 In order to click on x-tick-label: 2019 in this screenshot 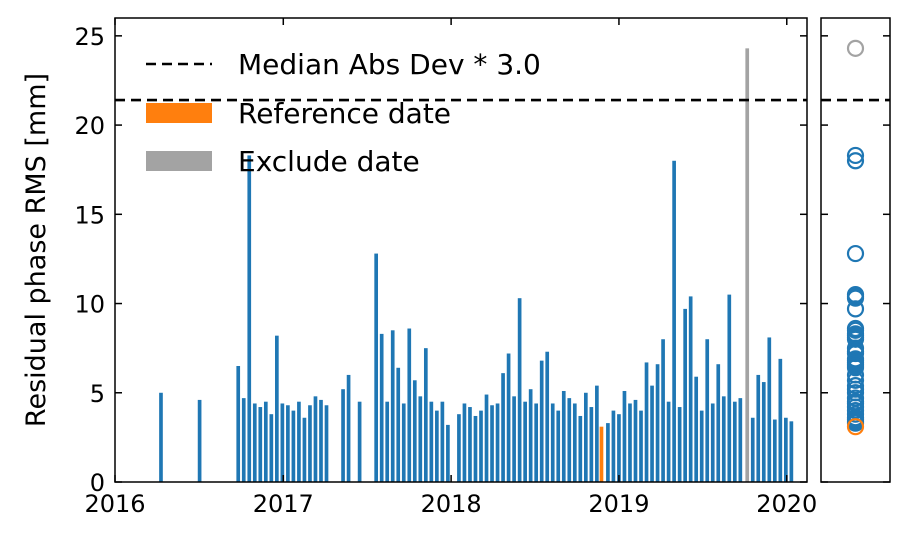, I will do `click(618, 504)`.